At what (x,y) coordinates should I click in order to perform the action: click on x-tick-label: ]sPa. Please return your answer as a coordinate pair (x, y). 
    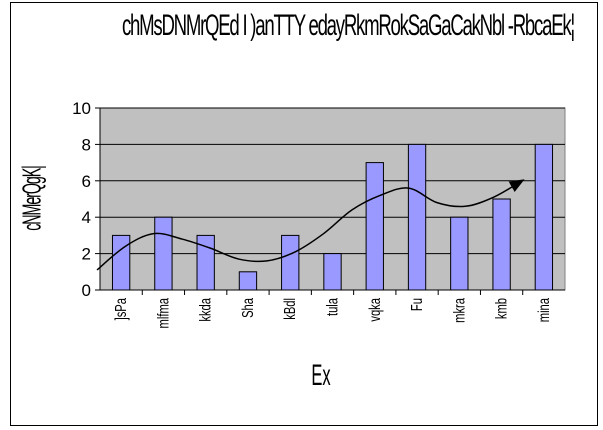
    Looking at the image, I should click on (120, 309).